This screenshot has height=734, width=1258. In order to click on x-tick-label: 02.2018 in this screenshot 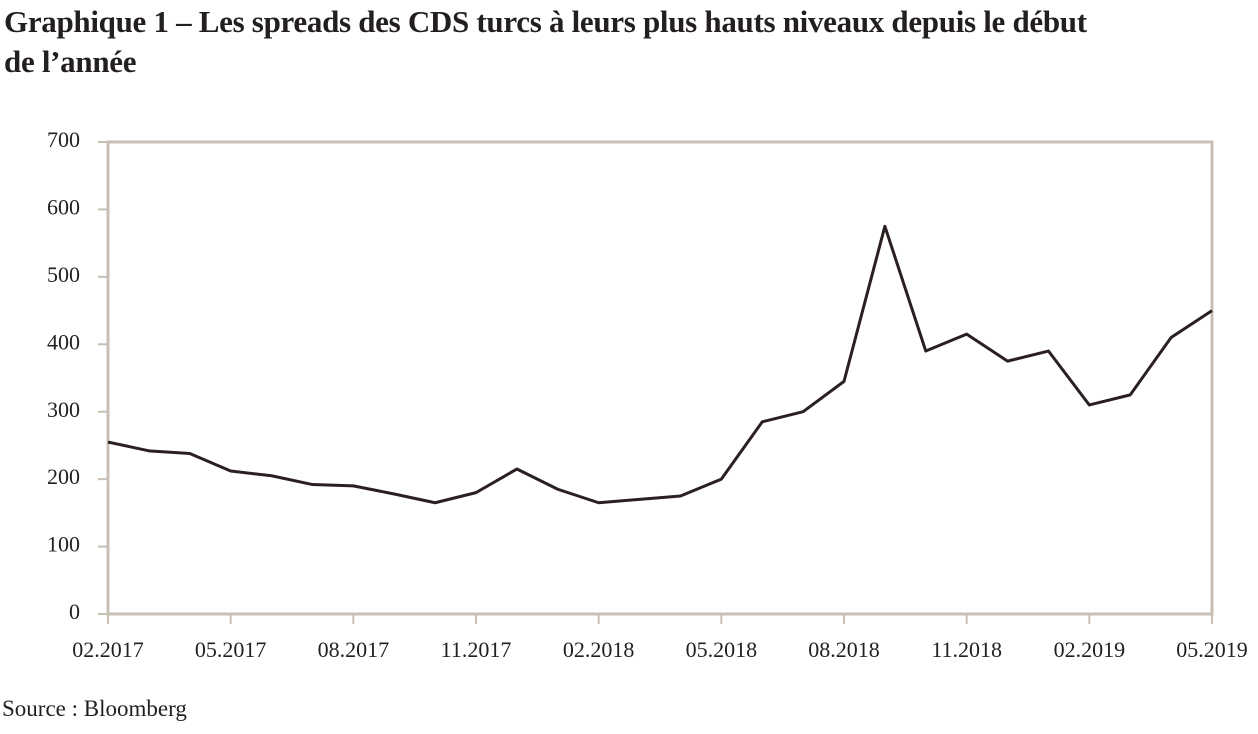, I will do `click(599, 649)`.